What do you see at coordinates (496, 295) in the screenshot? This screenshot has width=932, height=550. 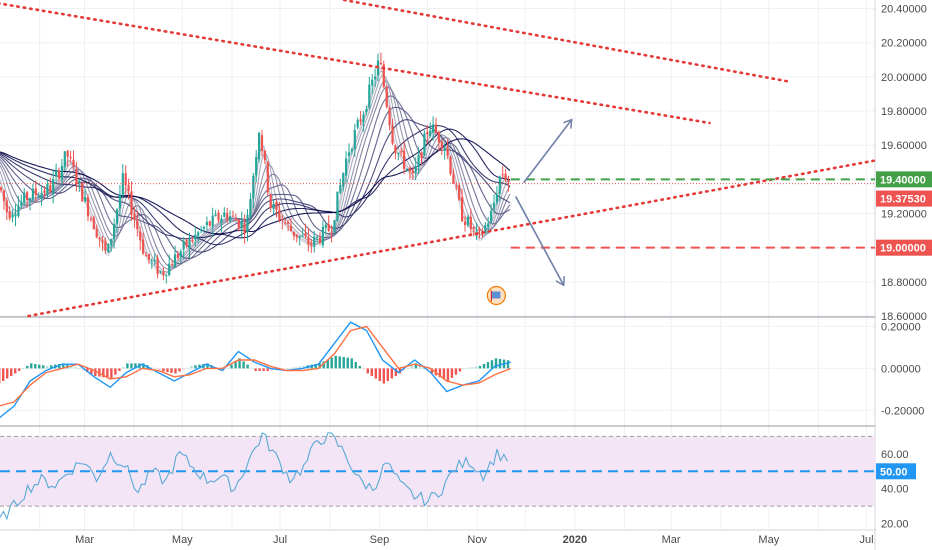 I see `flag-icon` at bounding box center [496, 295].